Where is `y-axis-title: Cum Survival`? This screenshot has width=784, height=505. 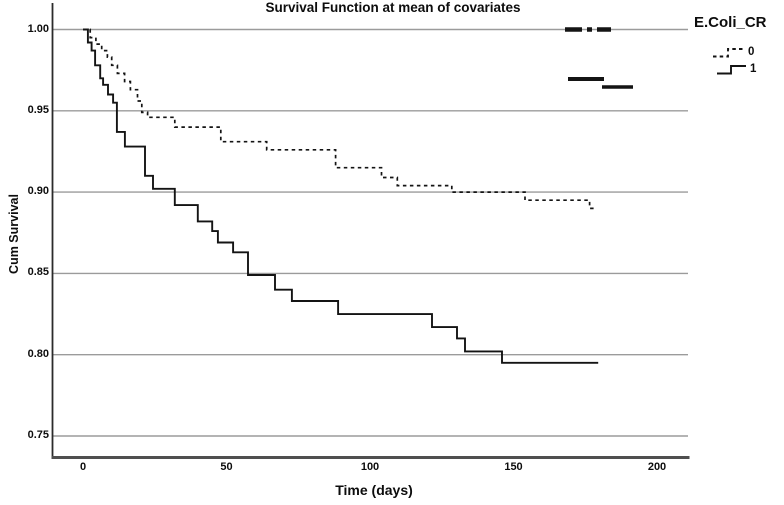
y-axis-title: Cum Survival is located at coordinates (14, 234).